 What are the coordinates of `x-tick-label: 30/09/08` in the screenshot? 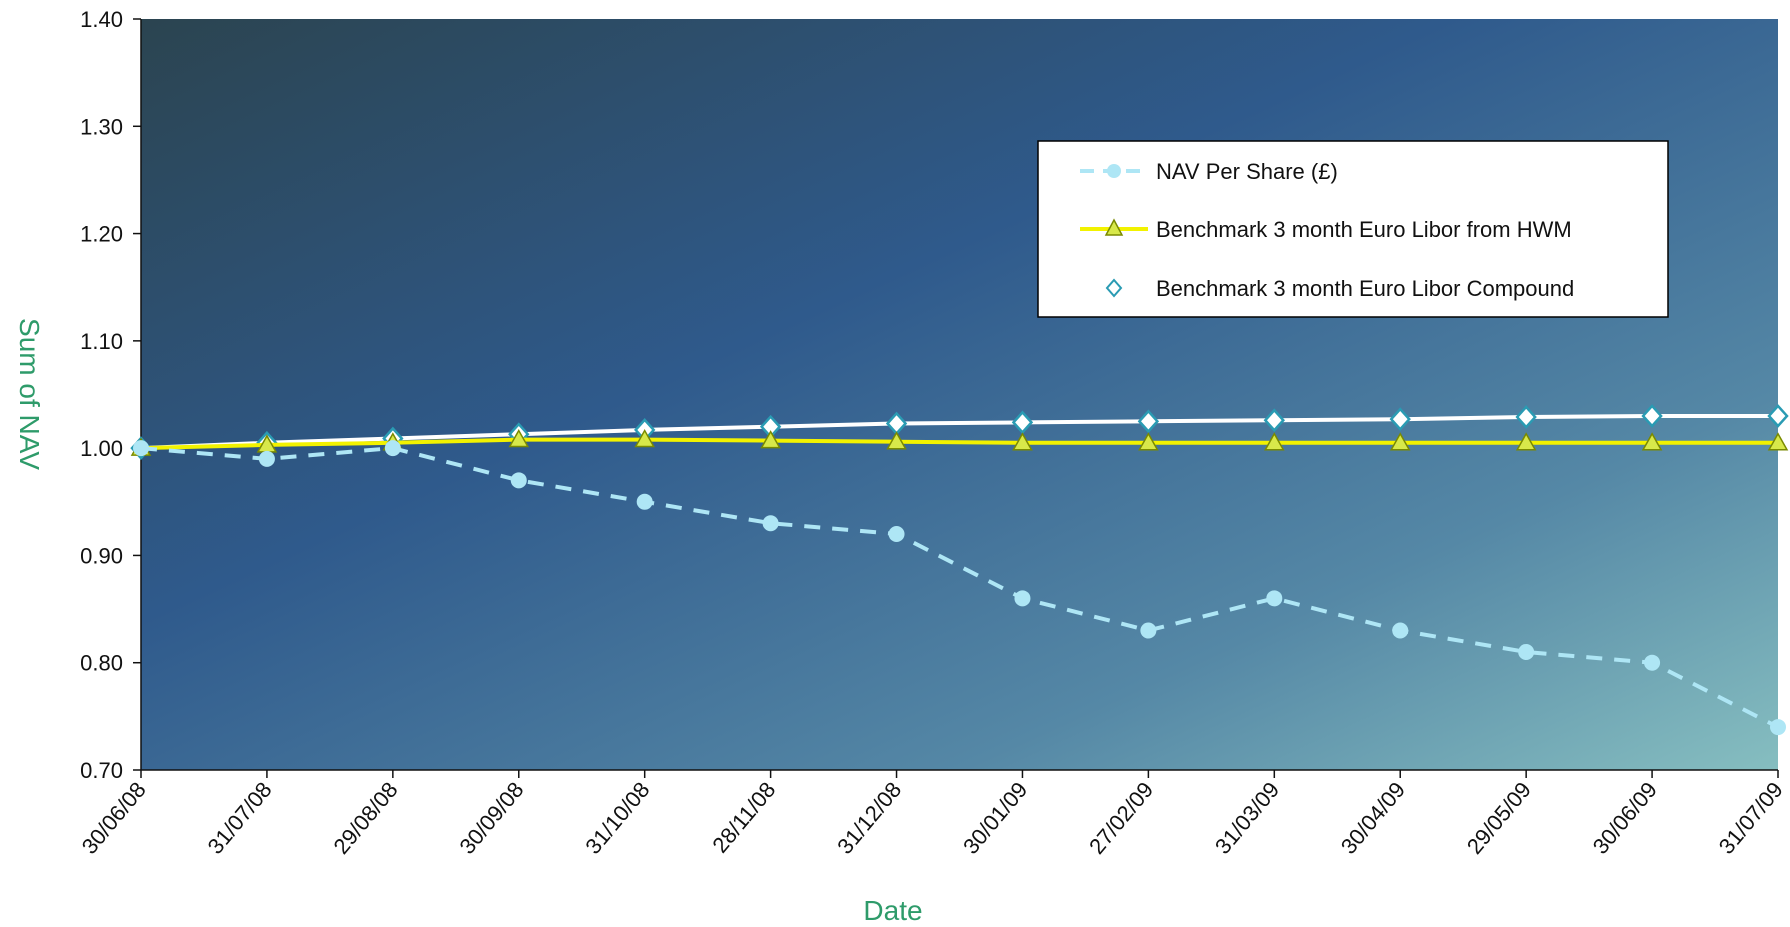 It's located at (491, 818).